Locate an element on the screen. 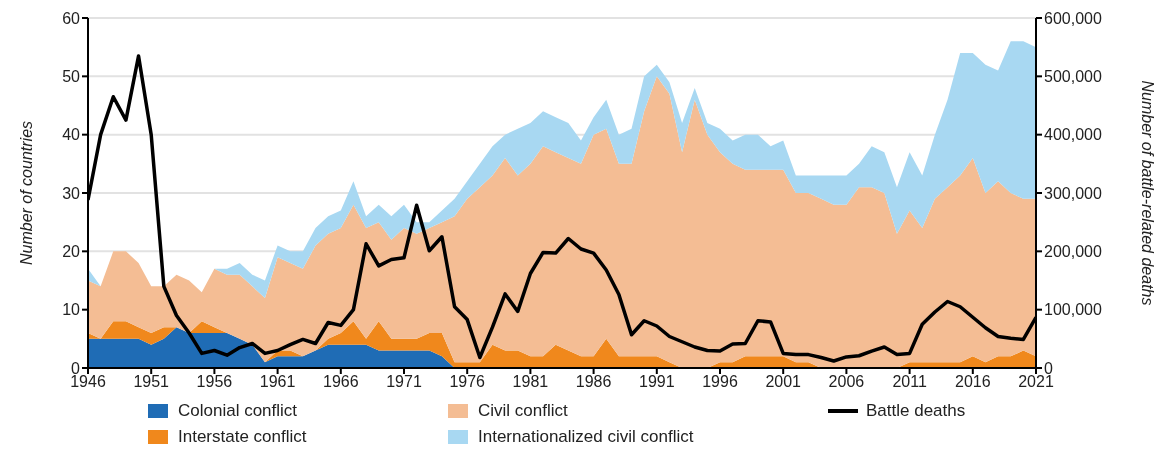  x-tick-label: 2006 is located at coordinates (846, 382).